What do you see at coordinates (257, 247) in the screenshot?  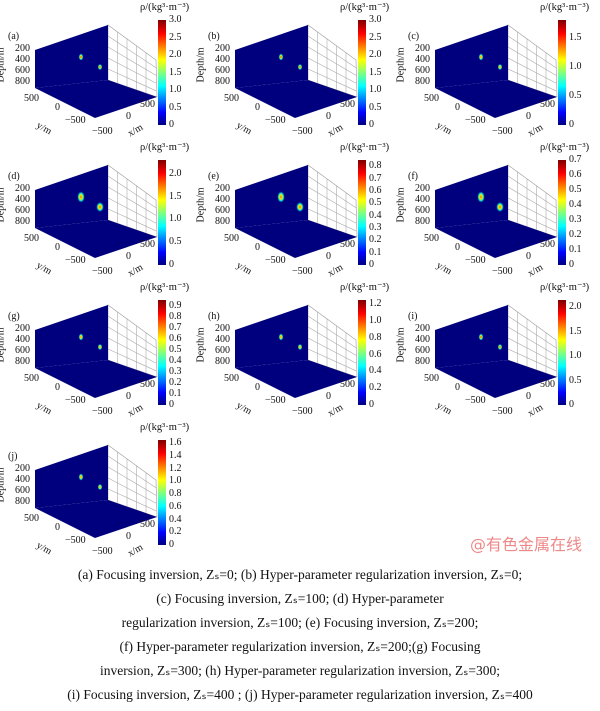 I see `y-tick: 0` at bounding box center [257, 247].